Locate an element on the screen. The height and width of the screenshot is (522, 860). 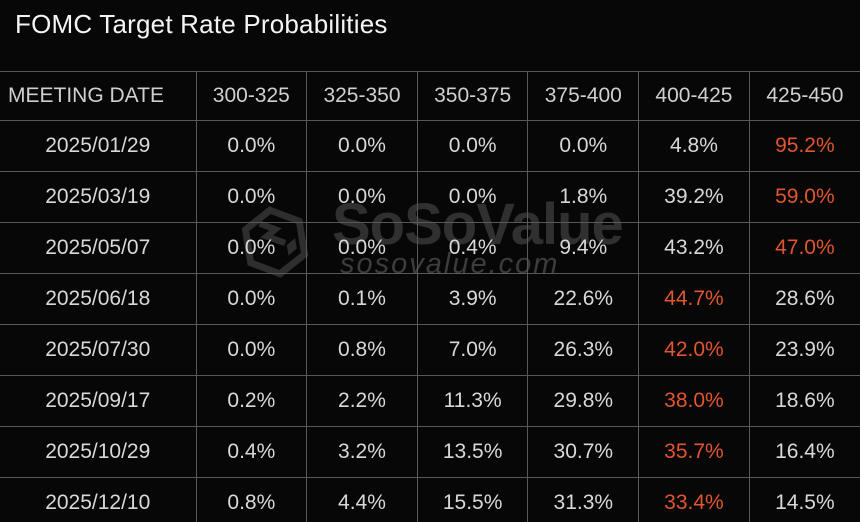
table-row: 2025/10/29 0.4% 3.2% 13.5% 30.7% 35.7% 16.4% is located at coordinates (430, 452).